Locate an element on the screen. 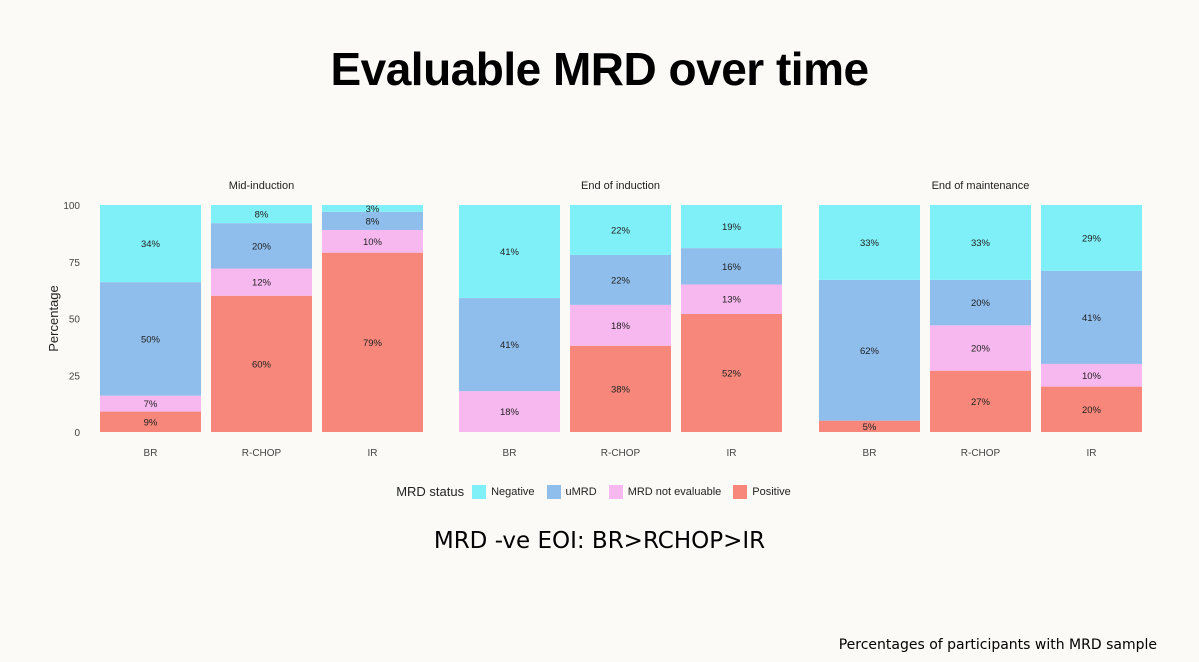 The image size is (1199, 662). legend-label-negative: Negative is located at coordinates (513, 491).